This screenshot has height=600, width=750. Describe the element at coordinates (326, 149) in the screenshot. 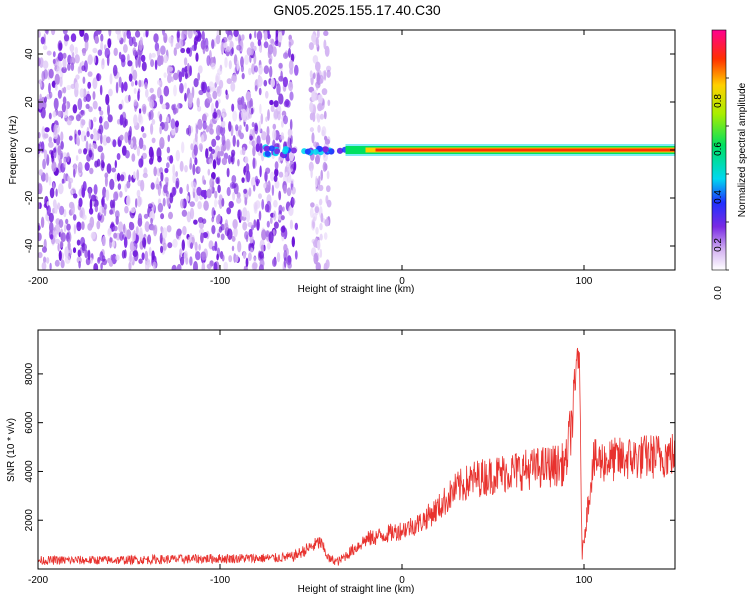

I see `spectrogram-band-cell` at that location.